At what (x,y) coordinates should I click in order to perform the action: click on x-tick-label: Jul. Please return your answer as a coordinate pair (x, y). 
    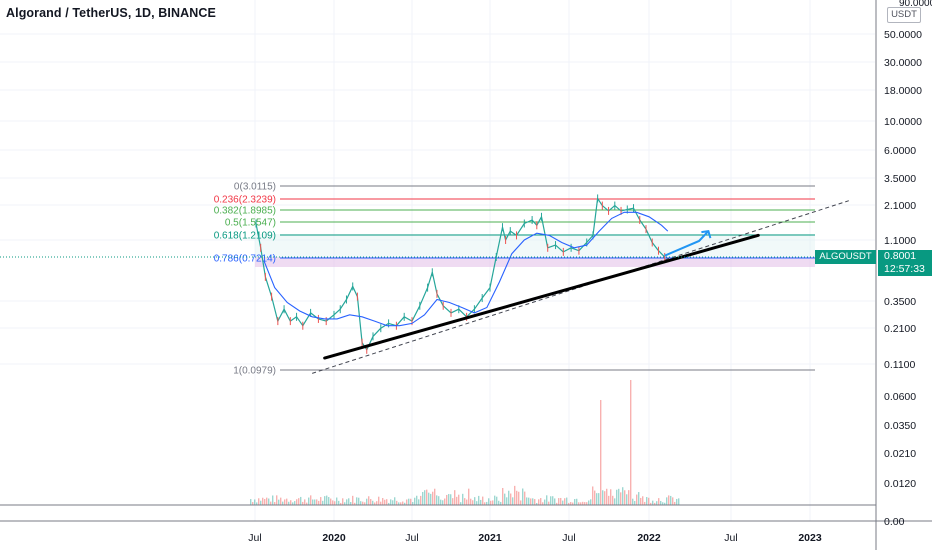
    Looking at the image, I should click on (568, 538).